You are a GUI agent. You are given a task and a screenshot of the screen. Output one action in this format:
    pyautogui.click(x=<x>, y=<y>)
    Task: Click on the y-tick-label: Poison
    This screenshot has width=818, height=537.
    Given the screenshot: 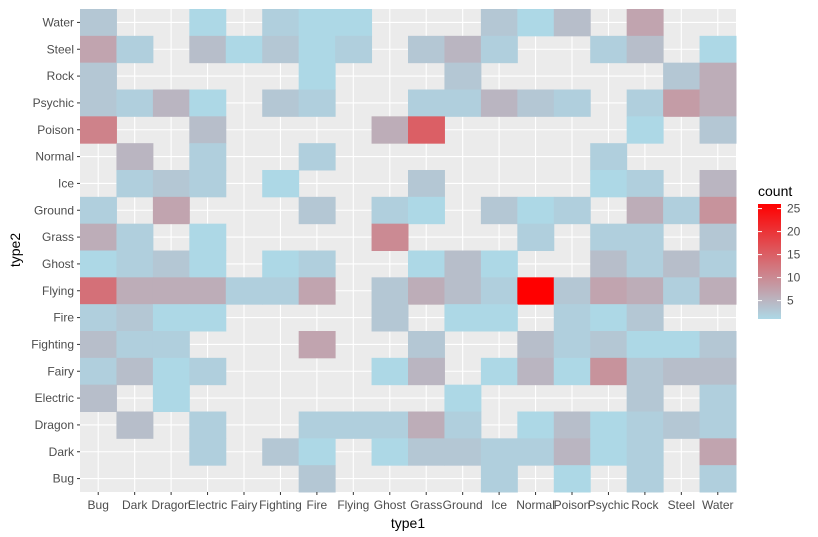 What is the action you would take?
    pyautogui.click(x=55, y=130)
    